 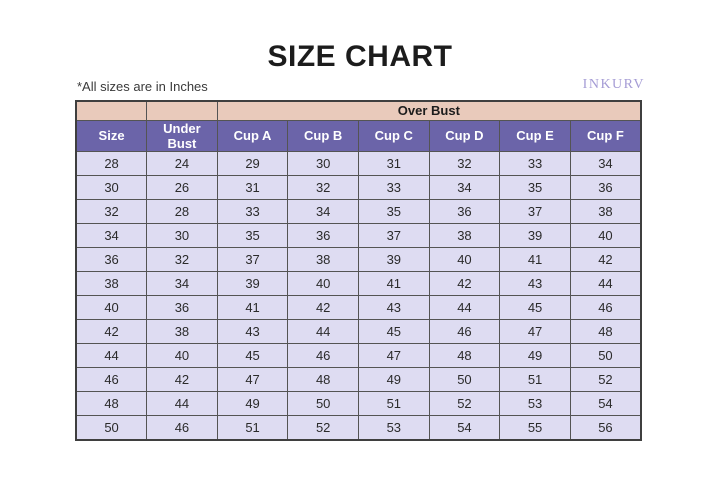 I want to click on measurement-cell: 28, so click(x=182, y=211).